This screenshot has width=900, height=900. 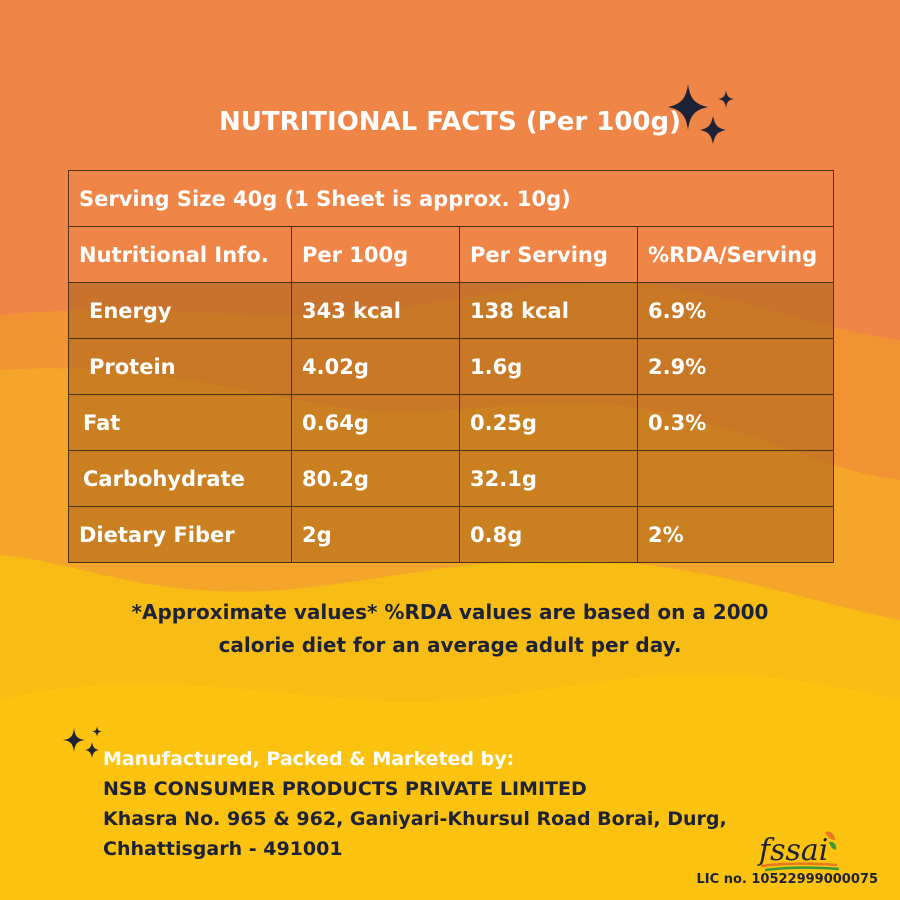 I want to click on manufacturer-label: Manufactured, Packed & Marketed by:, so click(x=309, y=759).